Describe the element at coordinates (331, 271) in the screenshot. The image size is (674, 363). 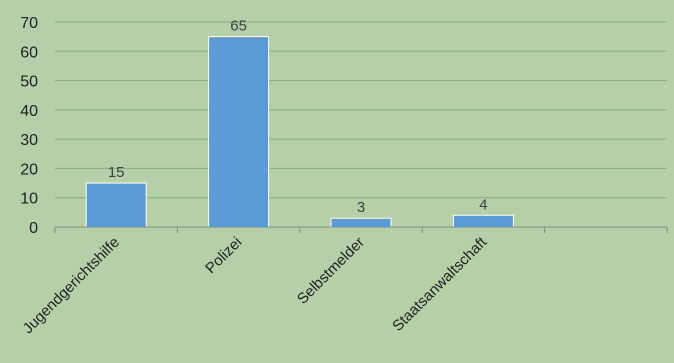
I see `x-tick-label: Selbstmelder` at that location.